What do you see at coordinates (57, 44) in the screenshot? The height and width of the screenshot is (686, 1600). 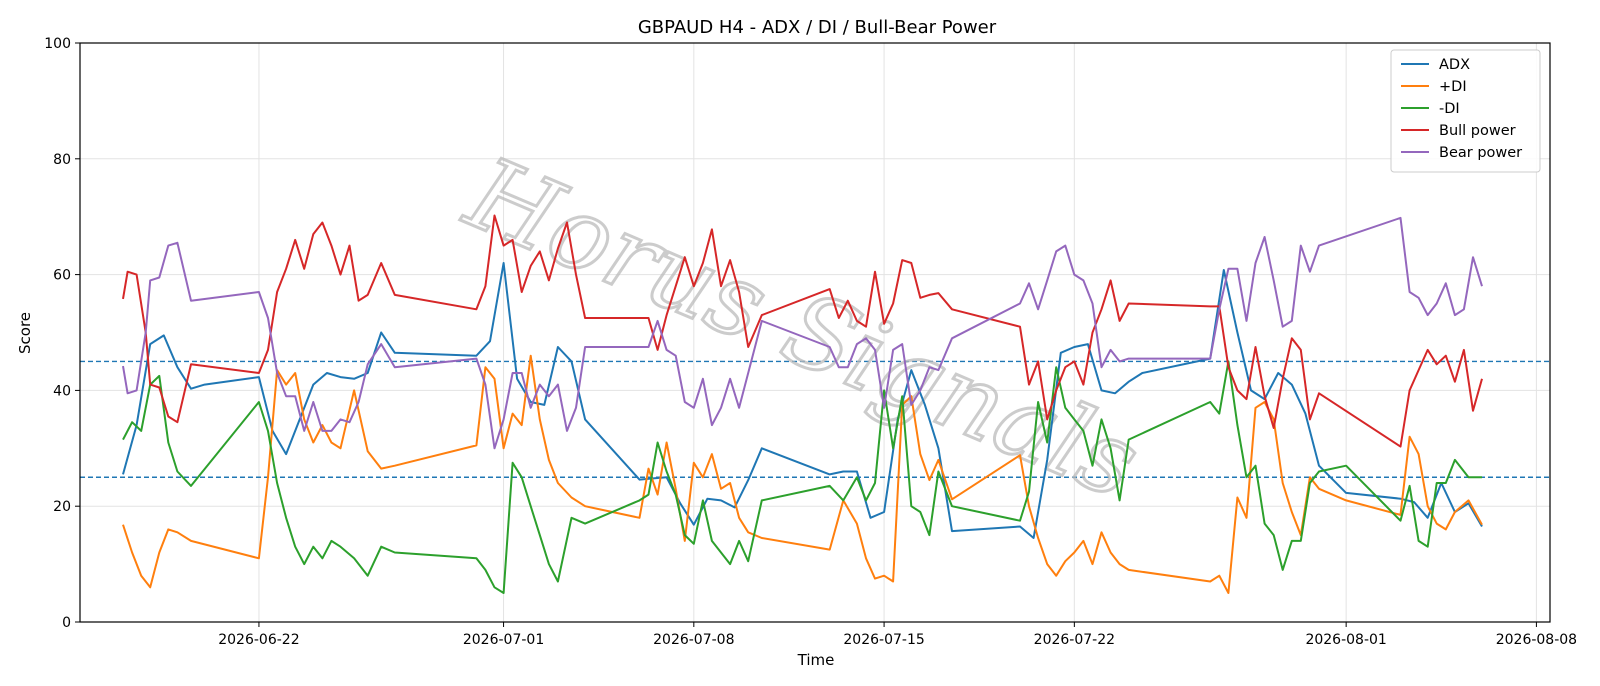 I see `y-tick-label: 100` at bounding box center [57, 44].